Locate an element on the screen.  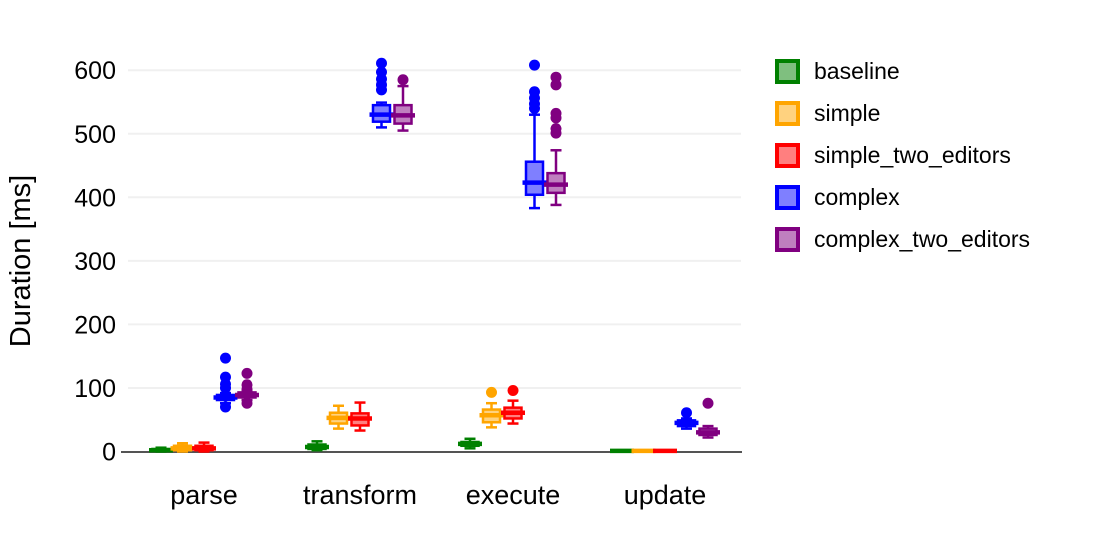
y-tick-label: 300 is located at coordinates (95, 262).